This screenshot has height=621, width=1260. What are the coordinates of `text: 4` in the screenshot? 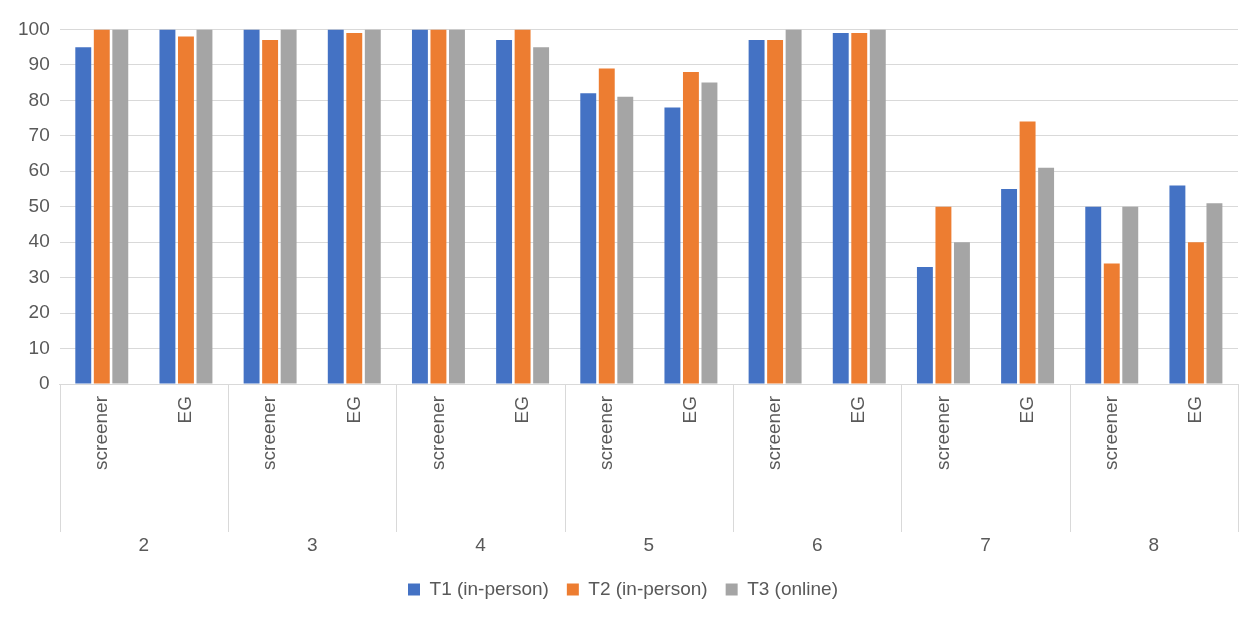 It's located at (481, 545).